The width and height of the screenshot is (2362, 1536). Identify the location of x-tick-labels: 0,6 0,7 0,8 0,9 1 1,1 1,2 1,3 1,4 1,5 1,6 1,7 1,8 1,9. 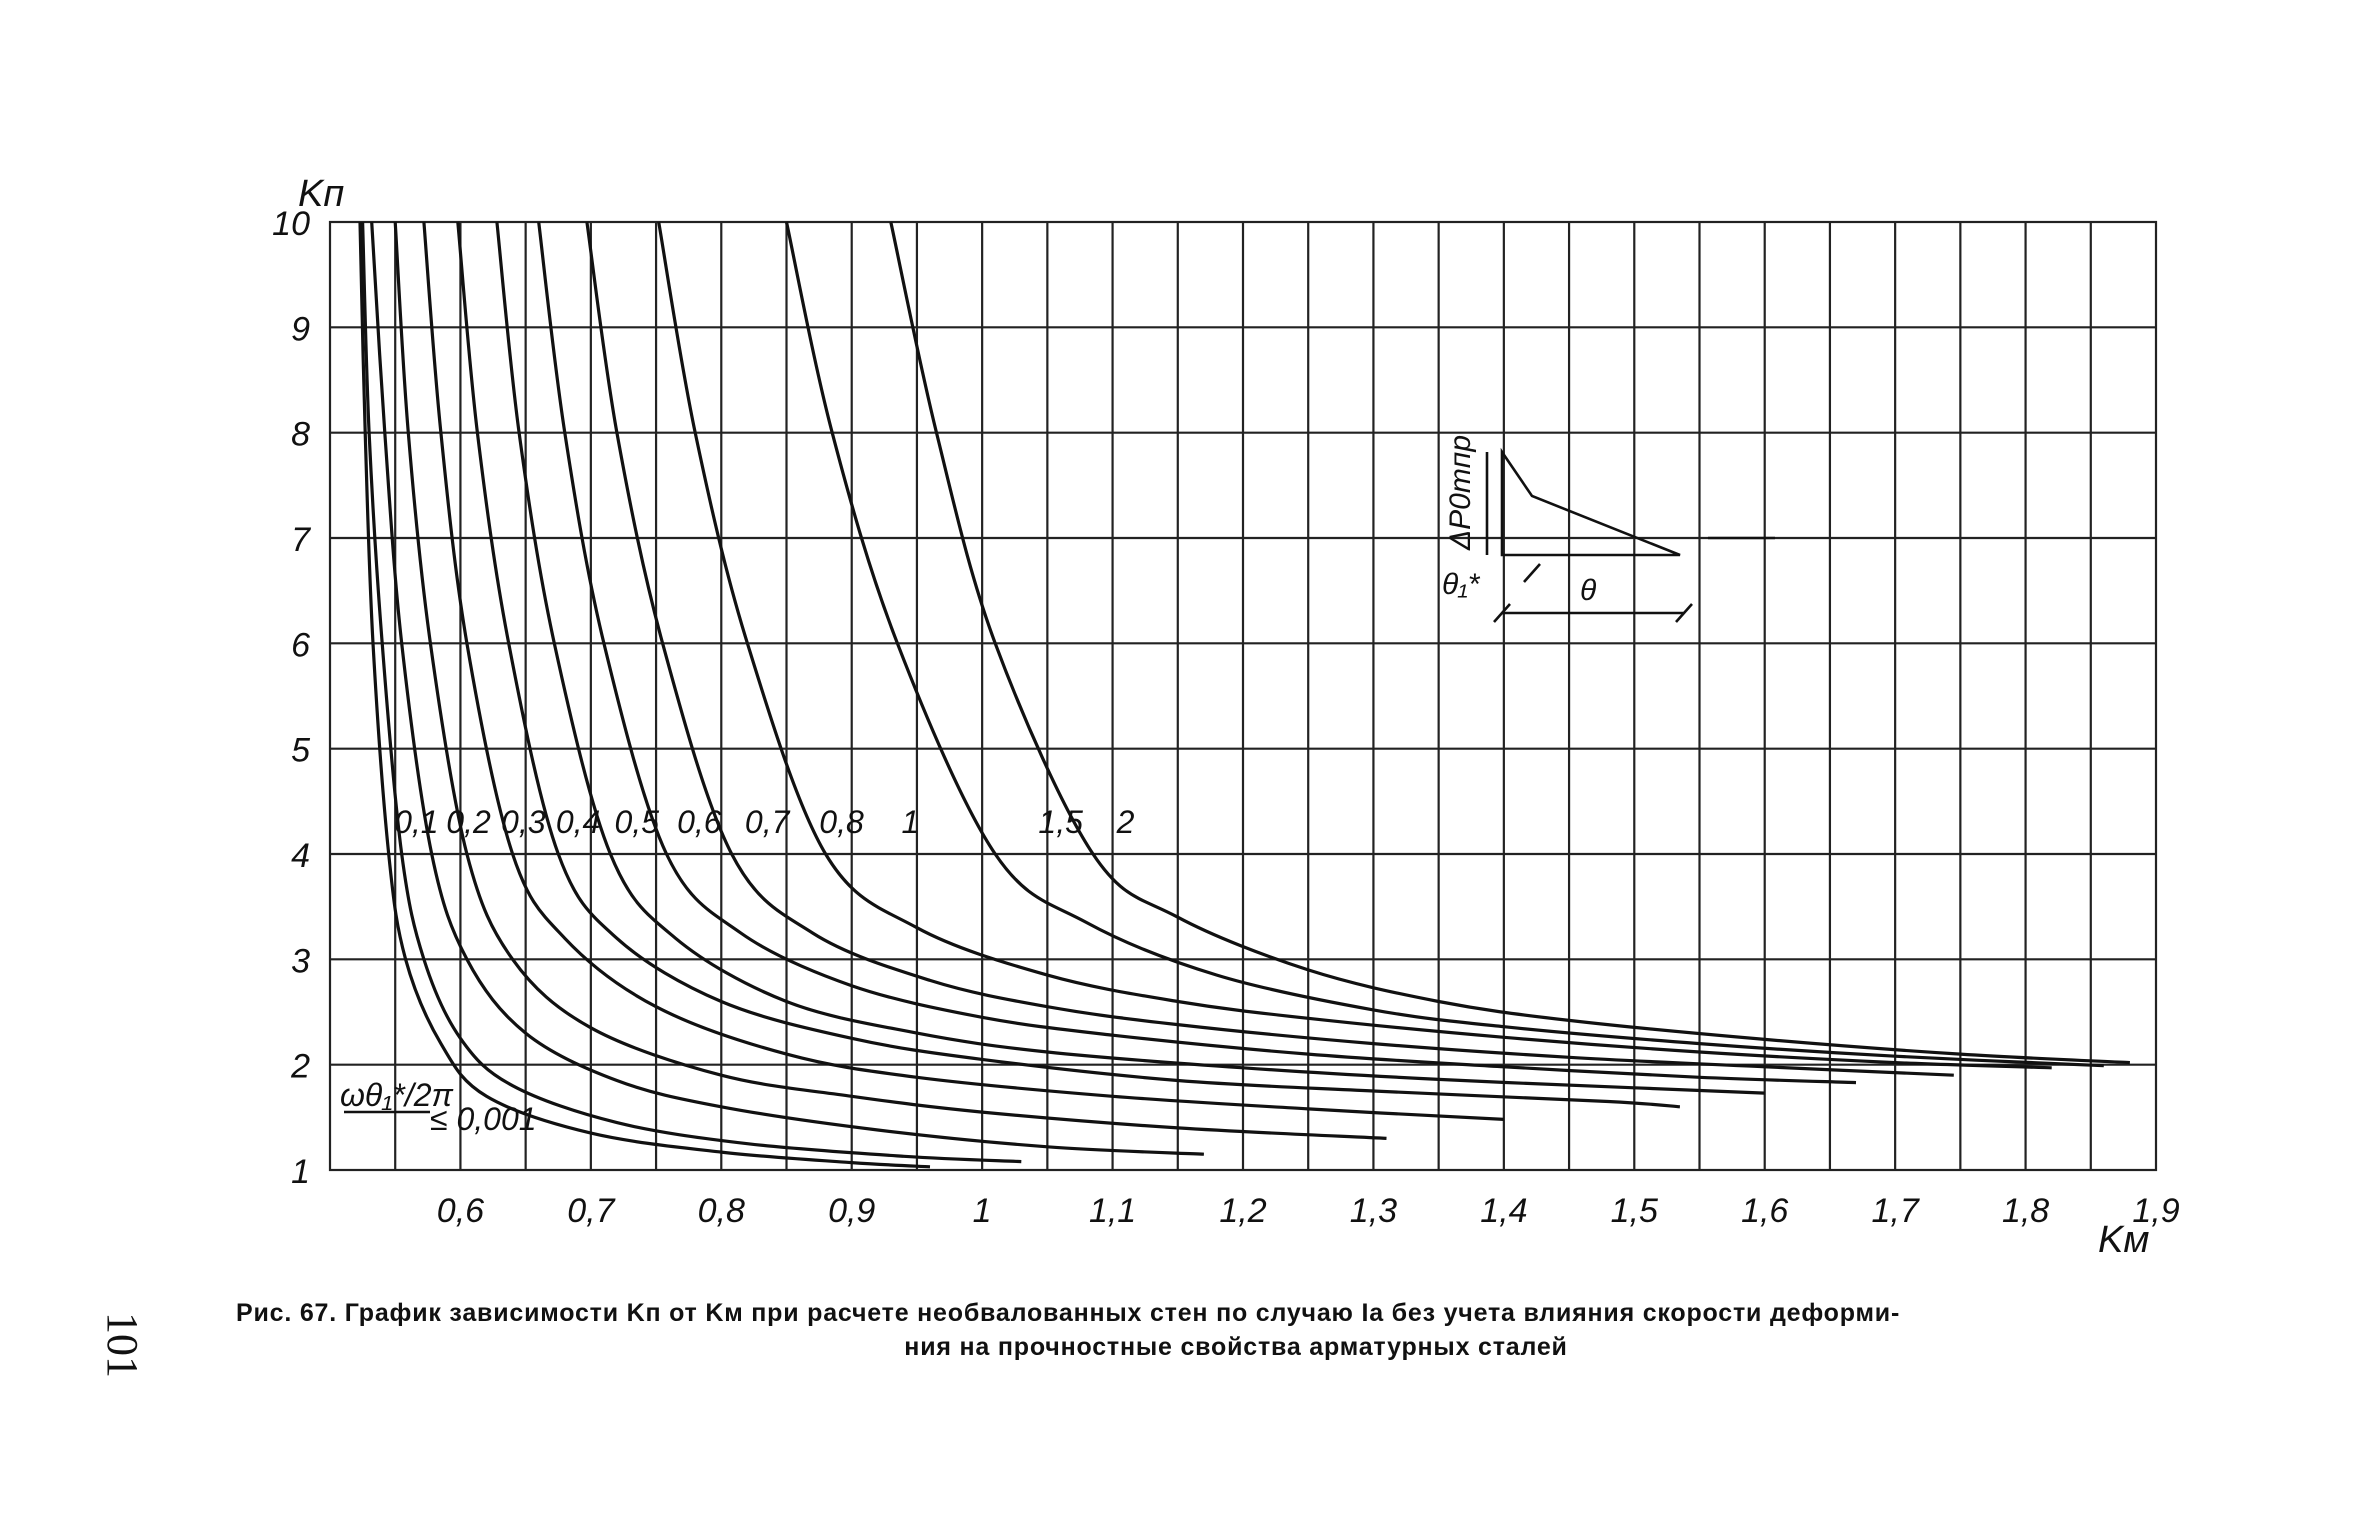
(1308, 1211).